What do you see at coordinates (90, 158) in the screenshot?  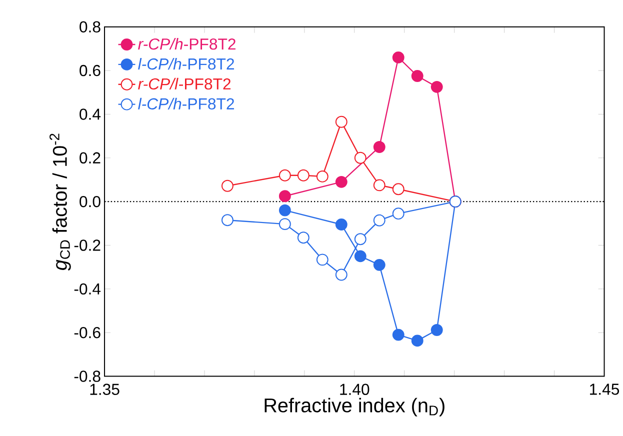 I see `y-tick-label: 0.2` at bounding box center [90, 158].